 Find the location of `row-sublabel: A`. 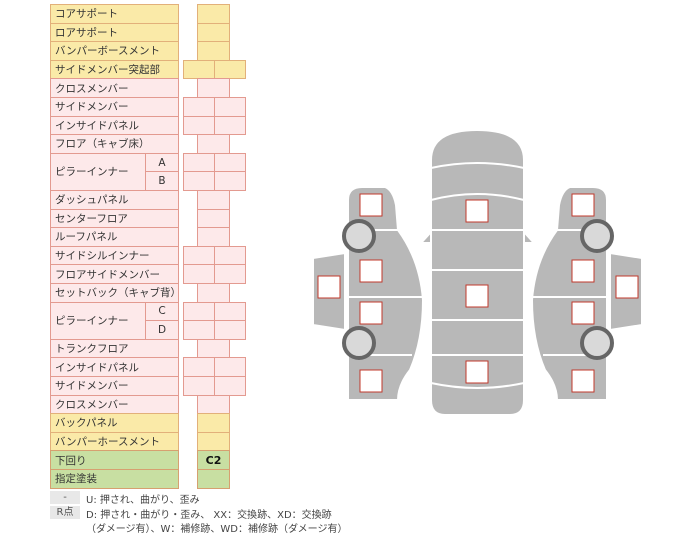

row-sublabel: A is located at coordinates (162, 162).